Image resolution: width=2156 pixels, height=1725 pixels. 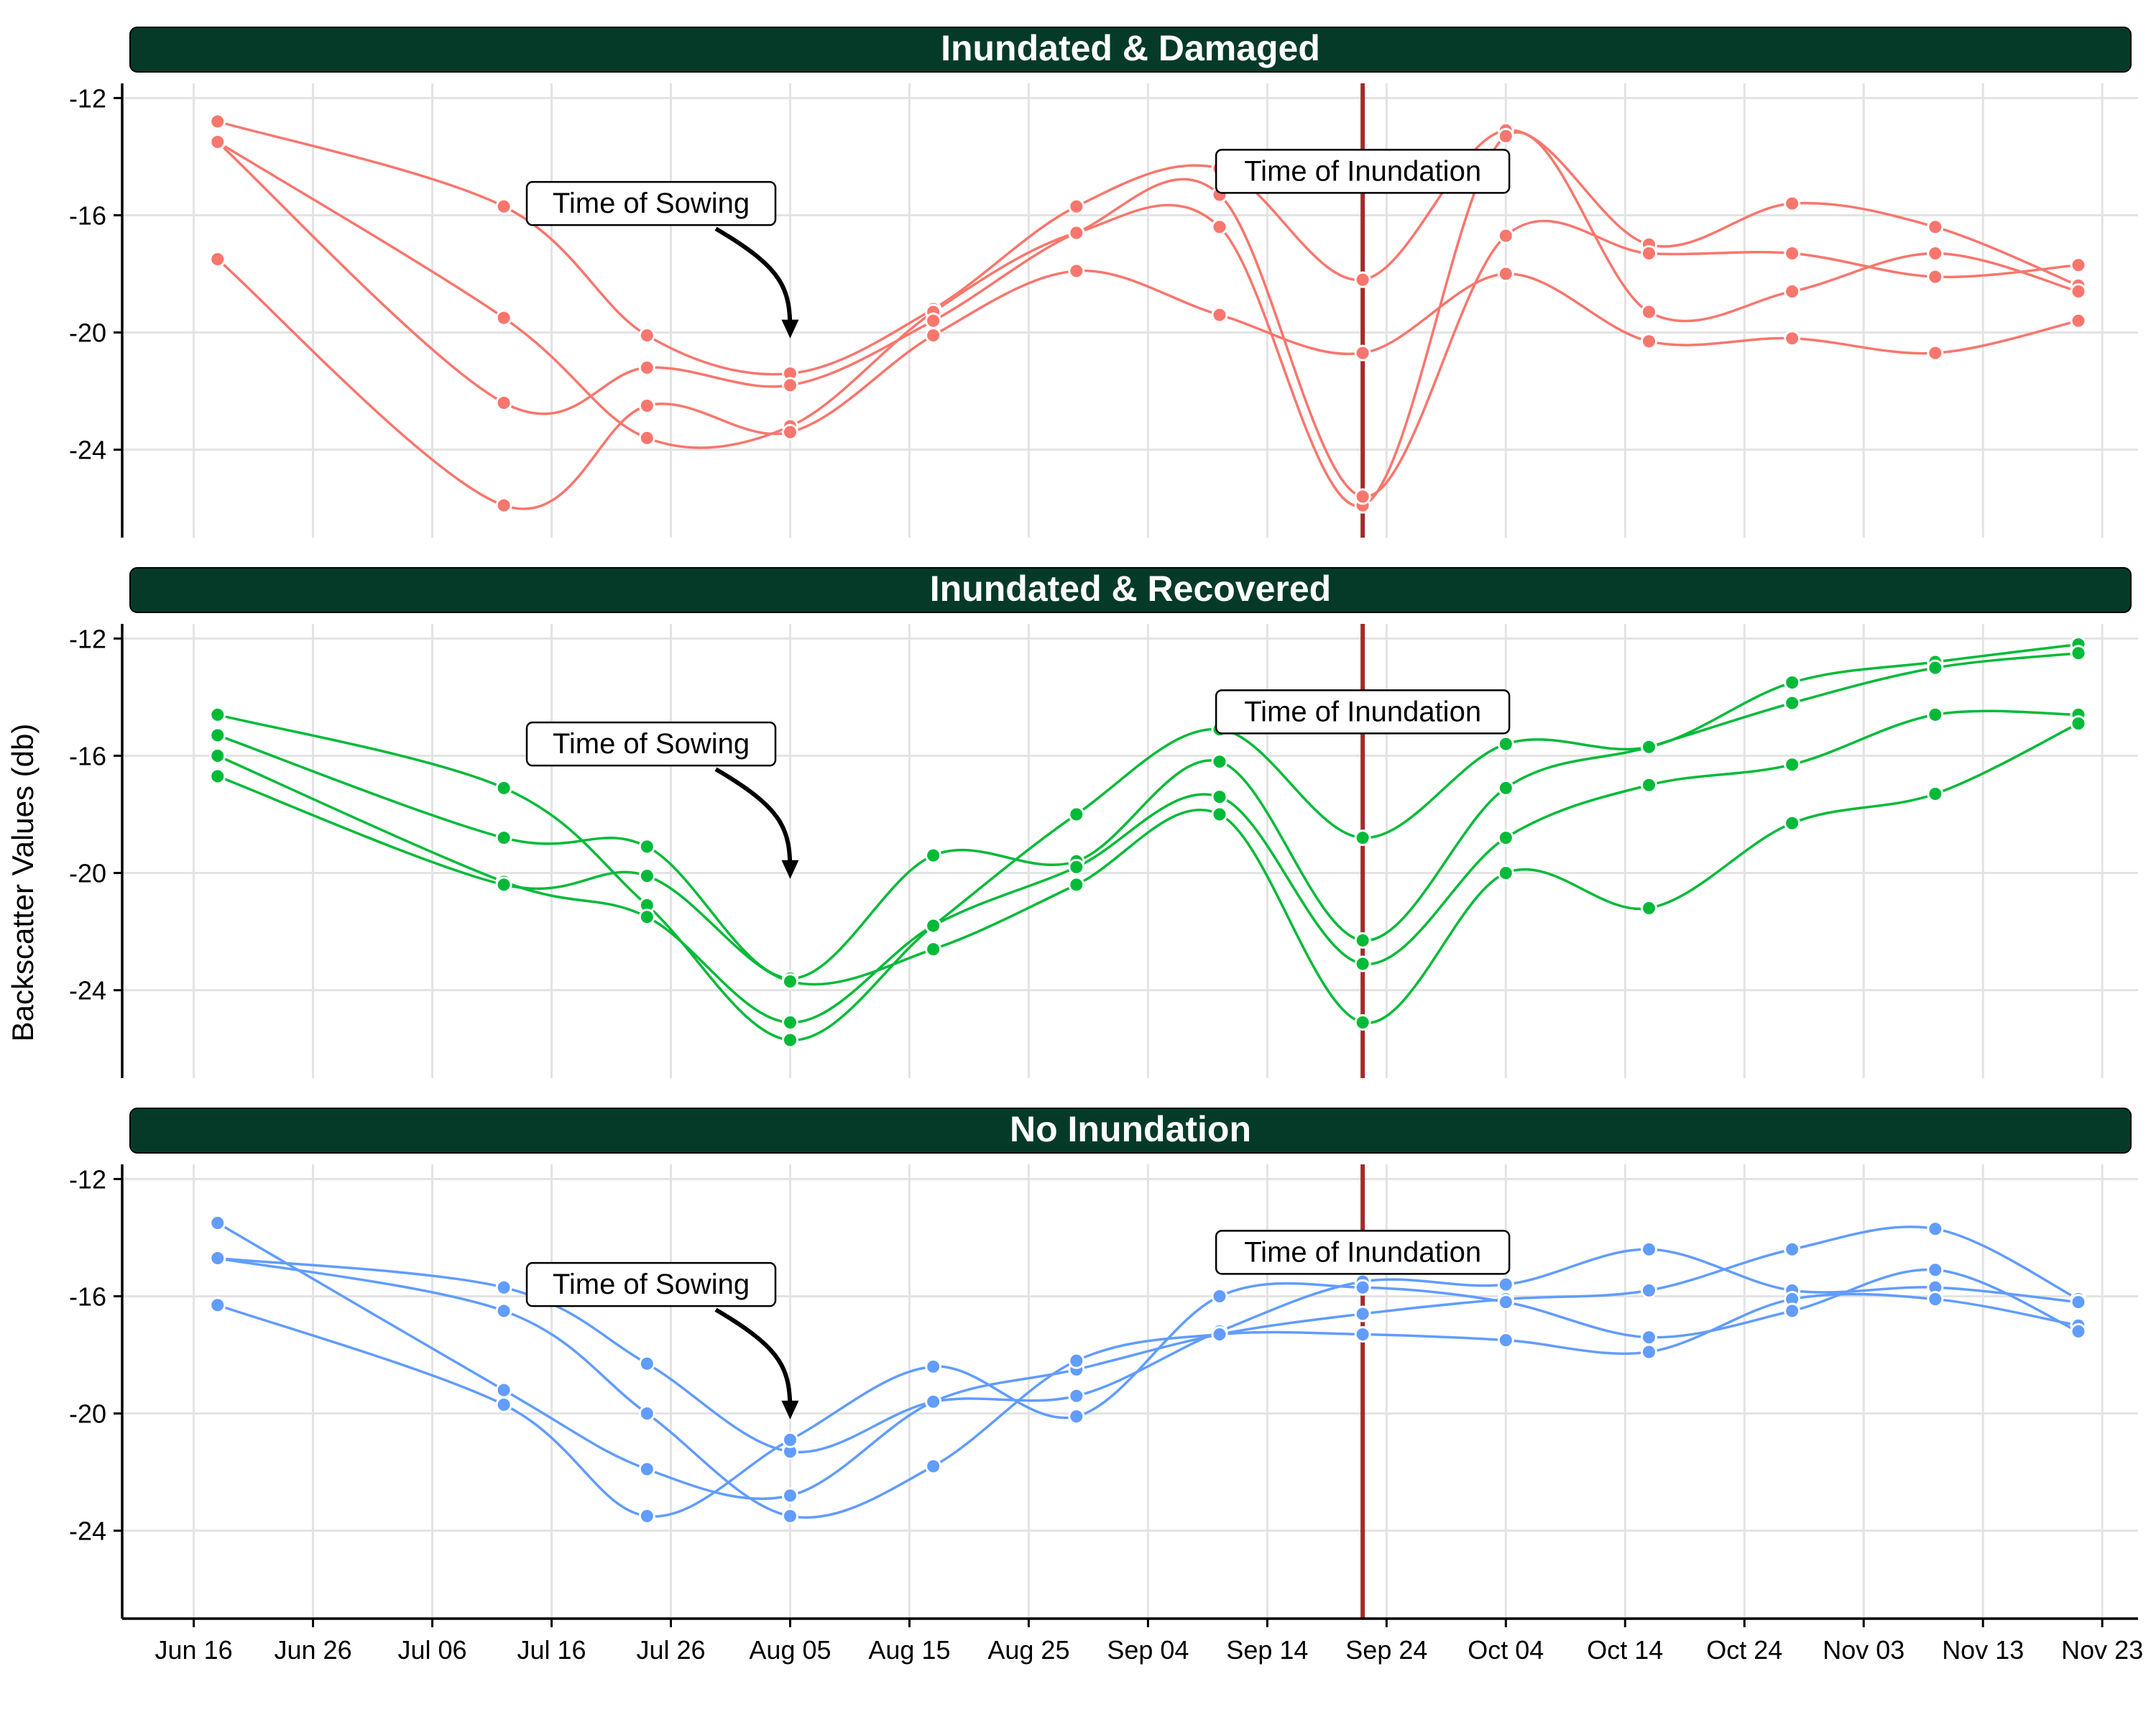 I want to click on x-tick-label: Aug 25, so click(x=1028, y=1650).